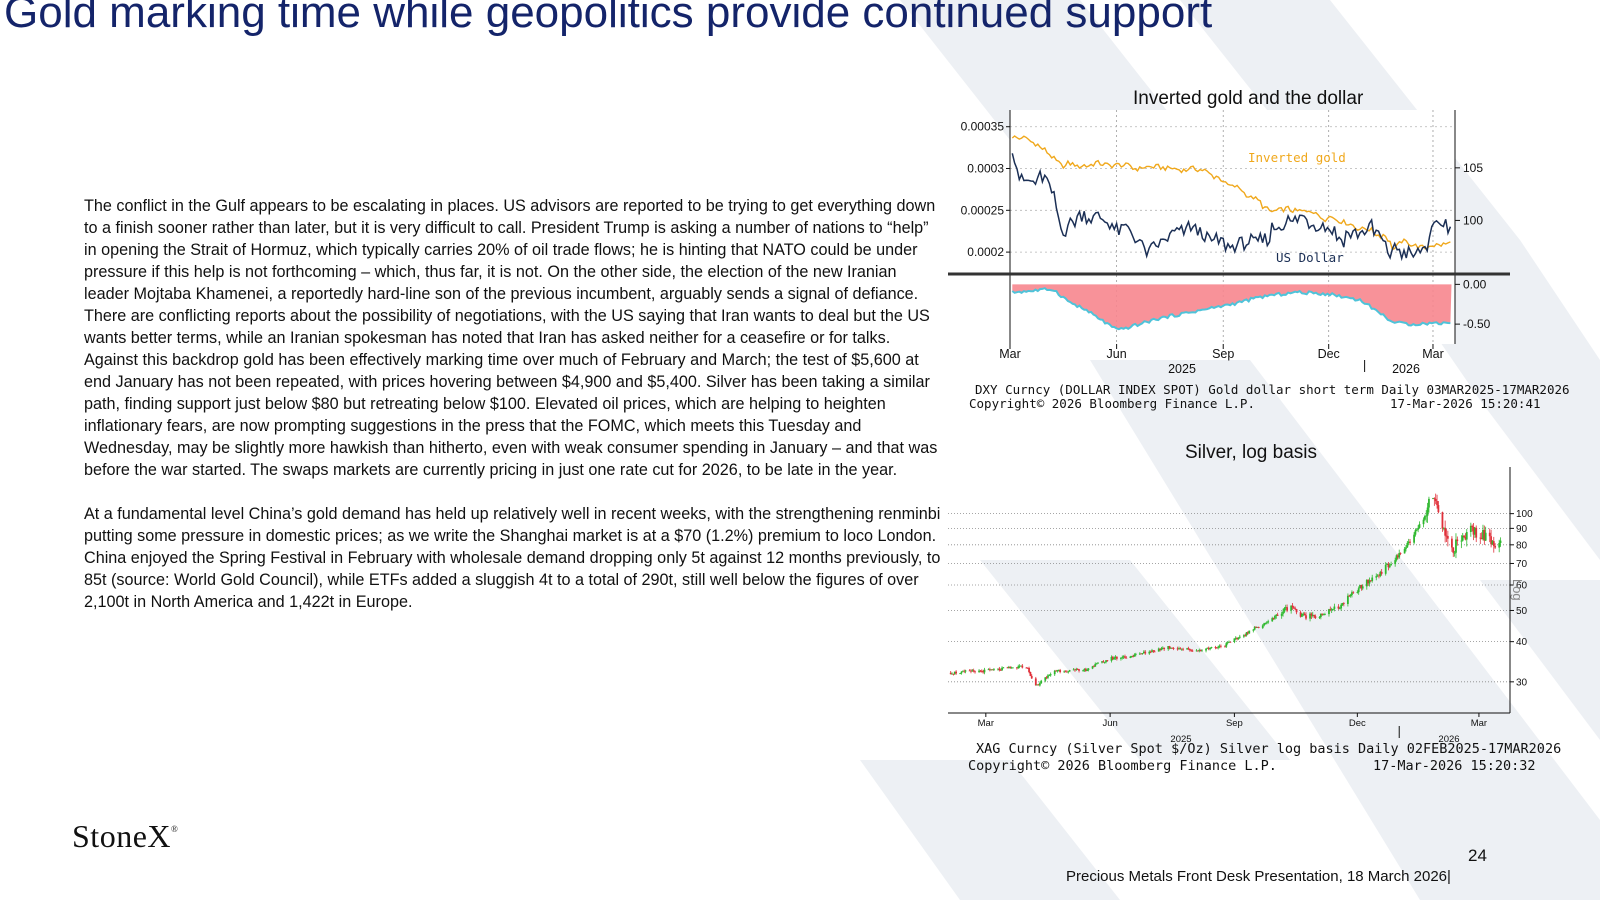 The image size is (1600, 900). Describe the element at coordinates (1522, 642) in the screenshot. I see `y-axis-tick-label: 40` at that location.